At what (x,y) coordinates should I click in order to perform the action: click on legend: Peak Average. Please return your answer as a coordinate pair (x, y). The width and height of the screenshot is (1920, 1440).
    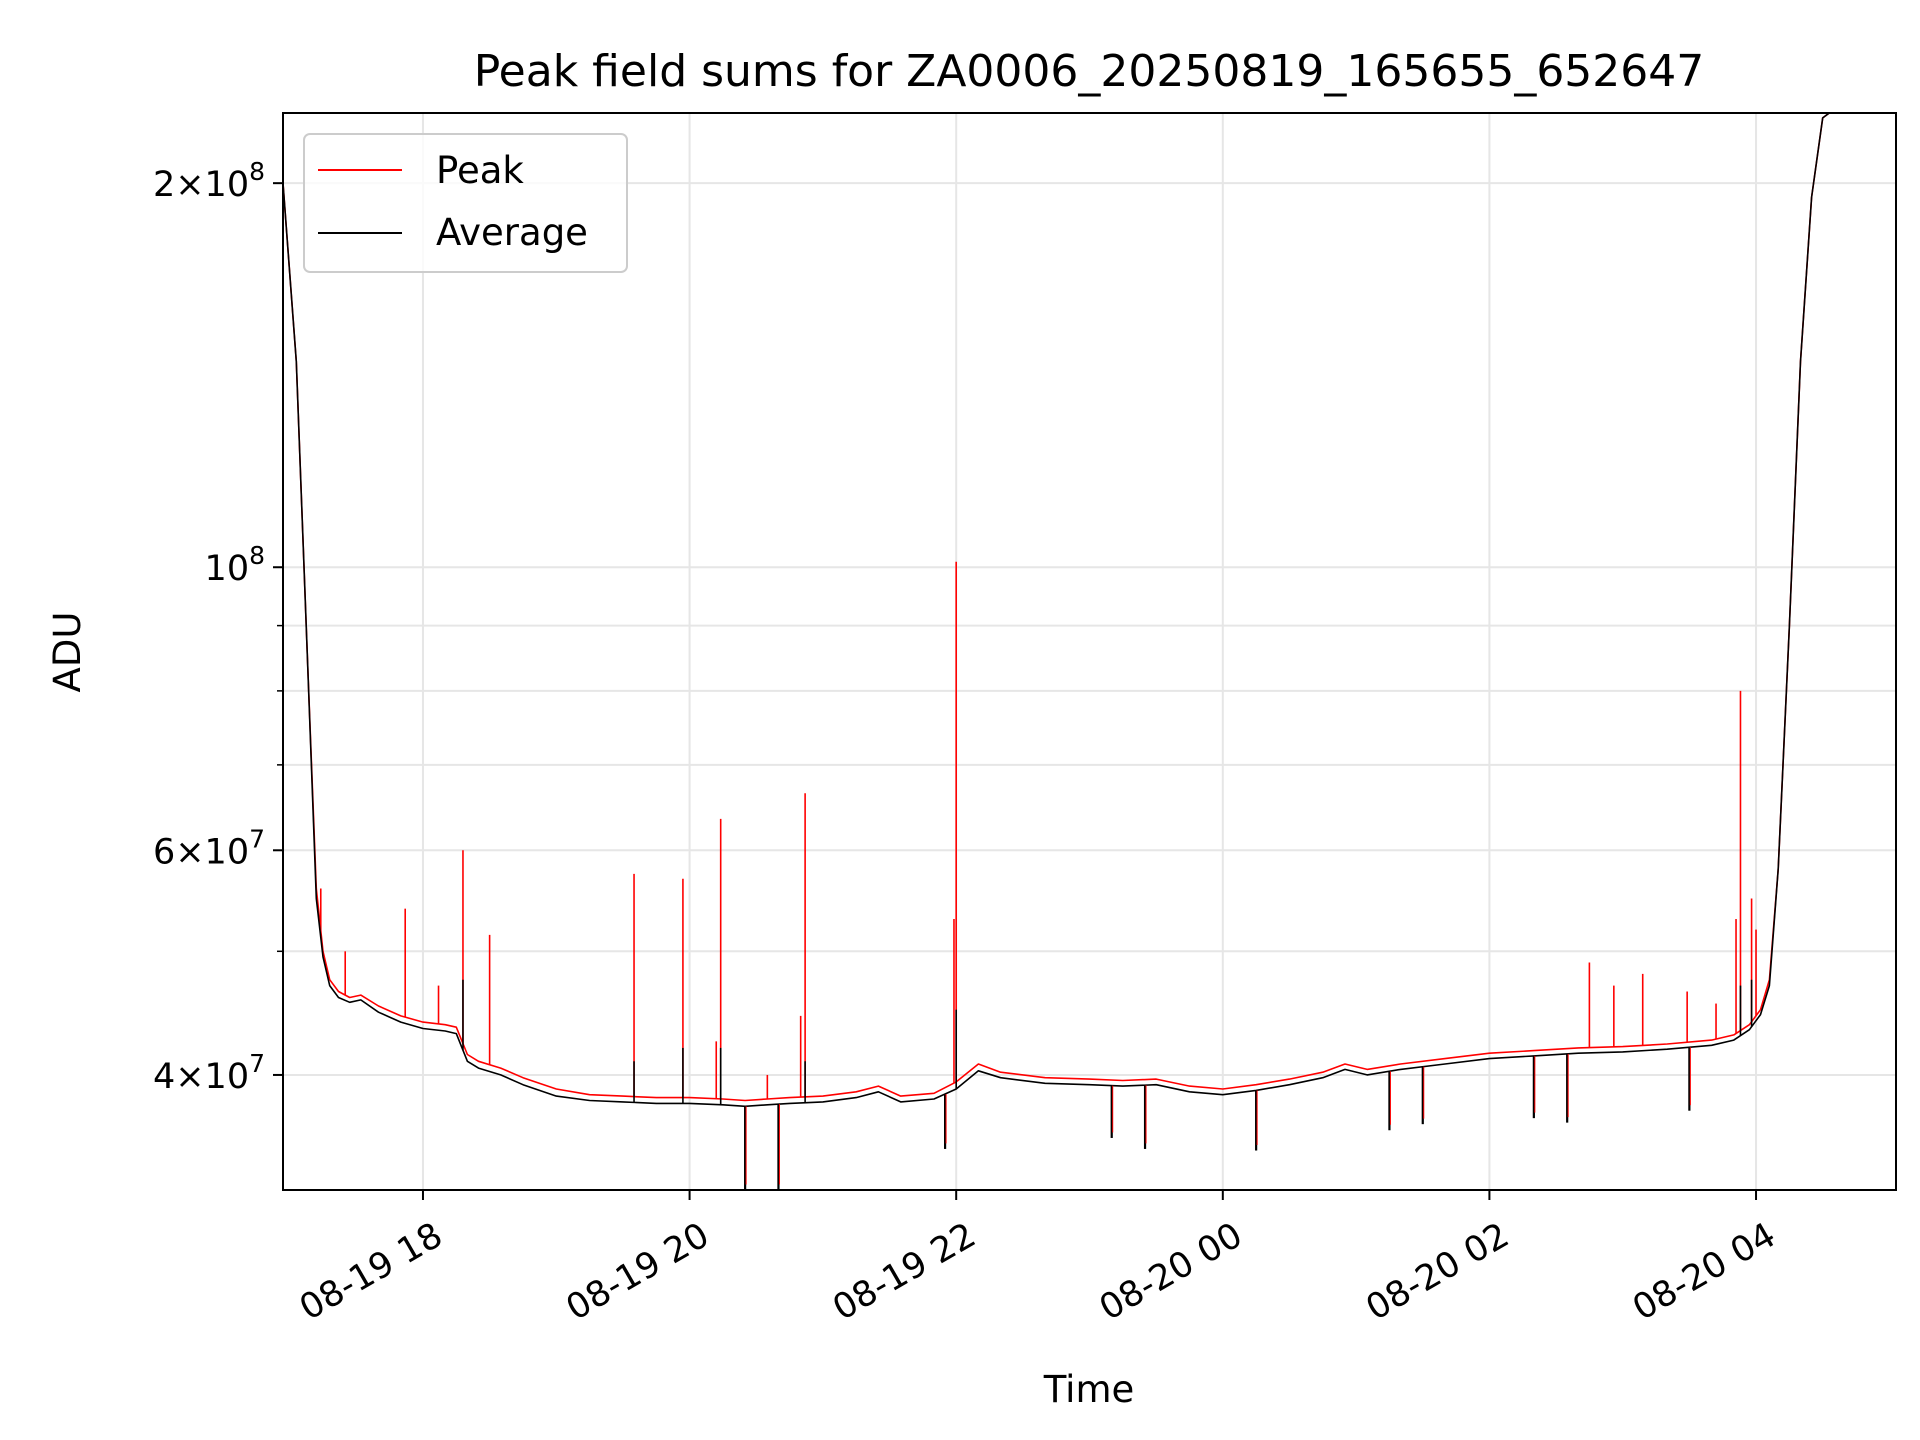
    Looking at the image, I should click on (465, 203).